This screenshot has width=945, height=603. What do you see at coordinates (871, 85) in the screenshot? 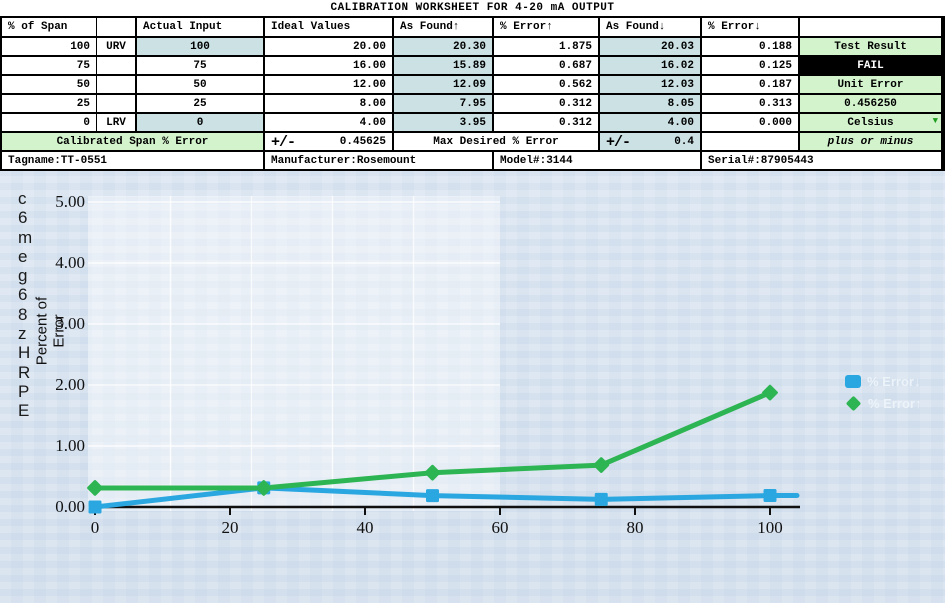
I see `result-cell-row2: Unit Error` at bounding box center [871, 85].